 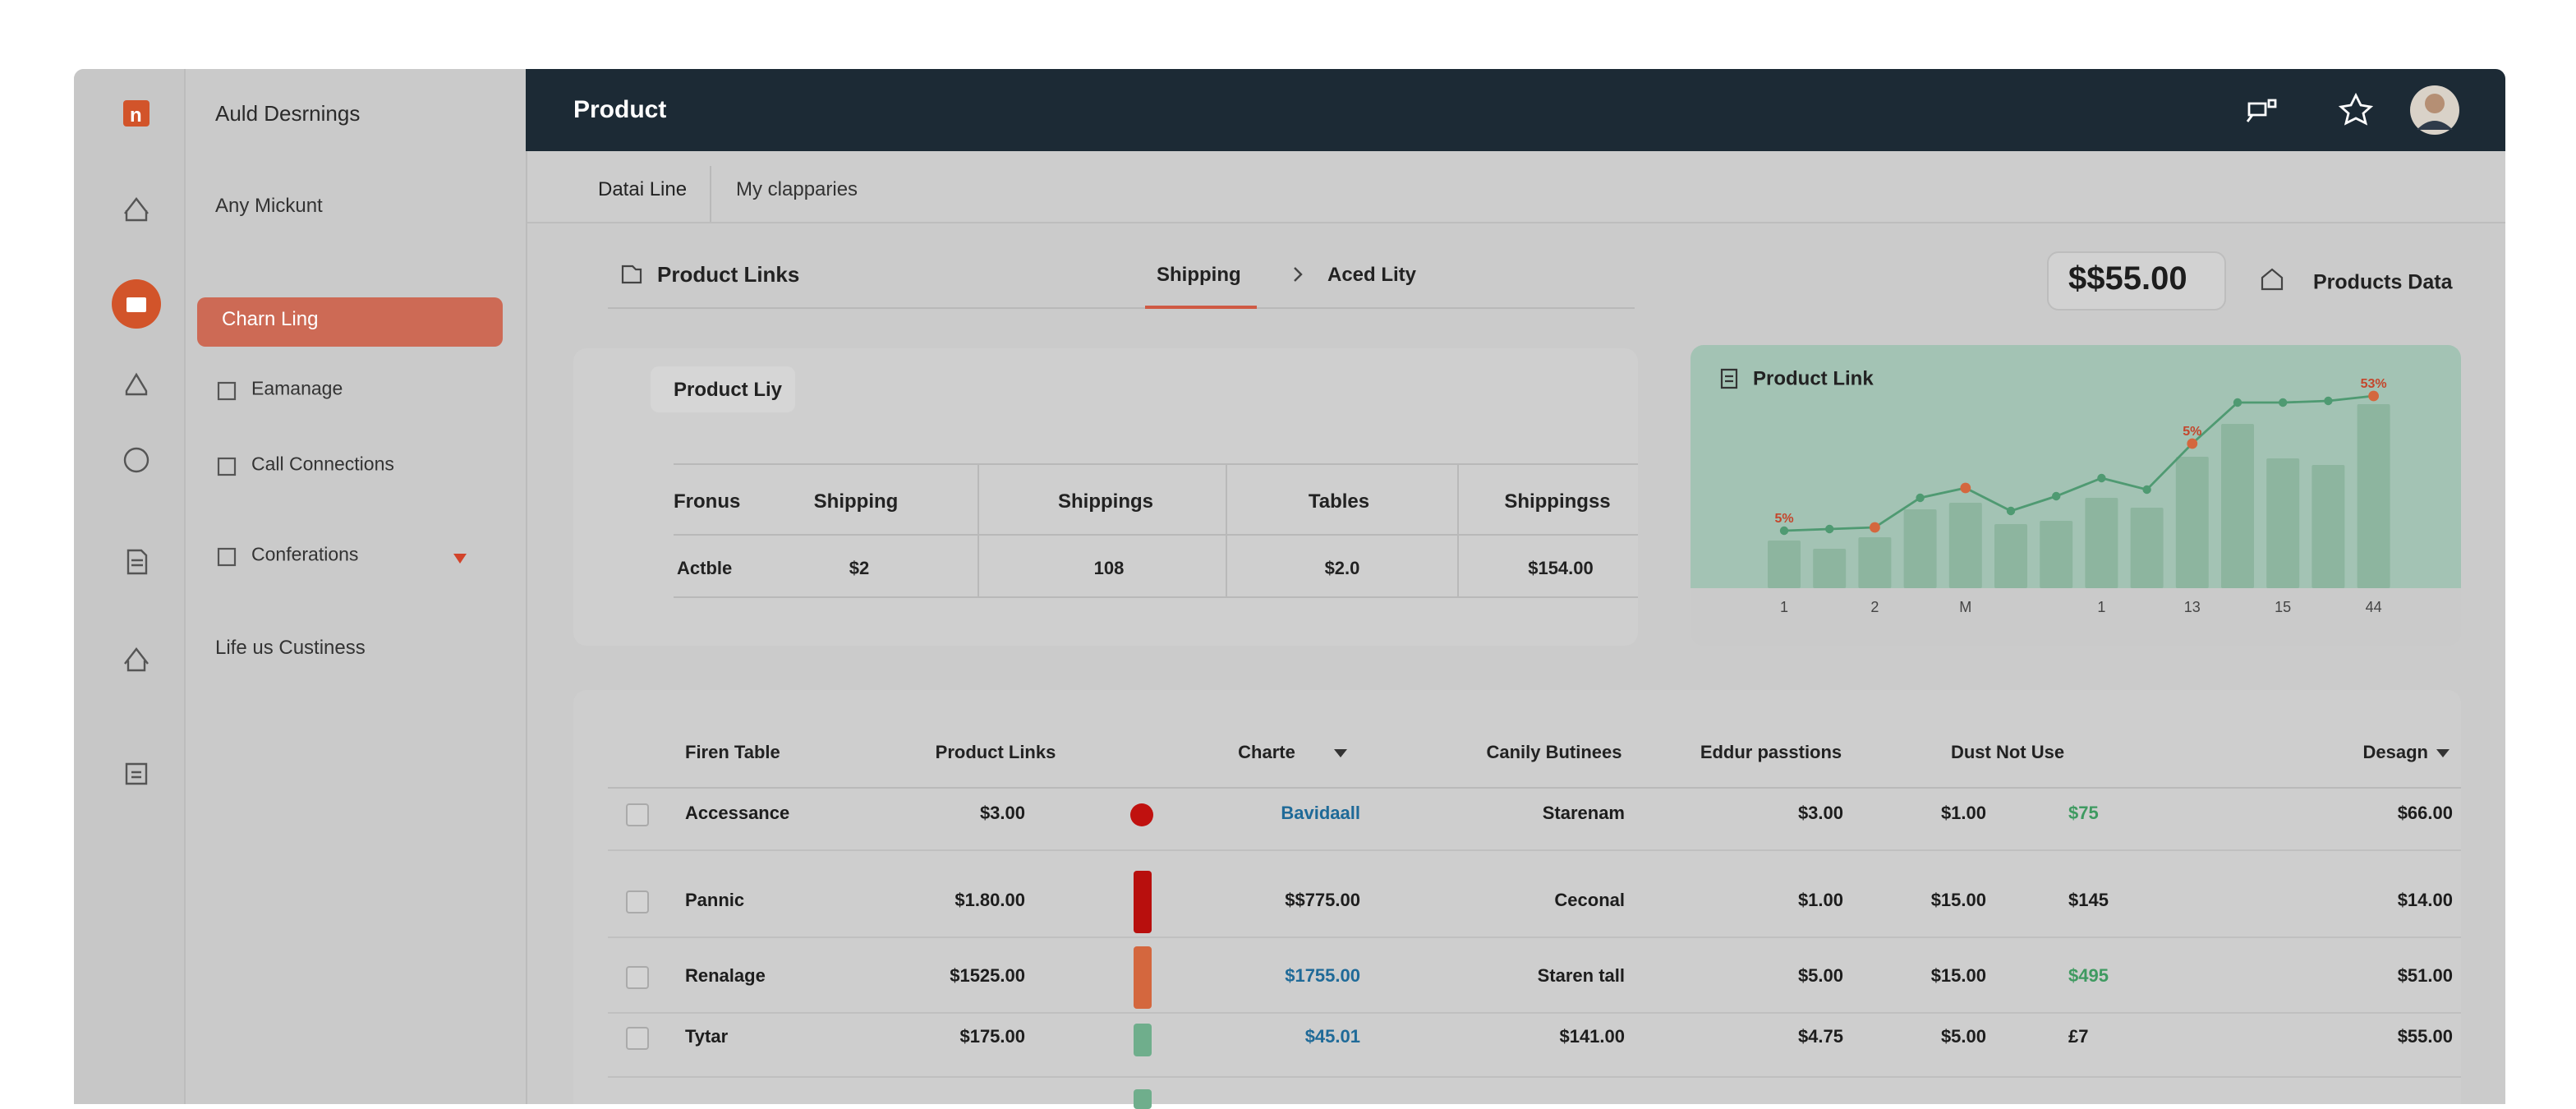 I want to click on icon-star, so click(x=2356, y=109).